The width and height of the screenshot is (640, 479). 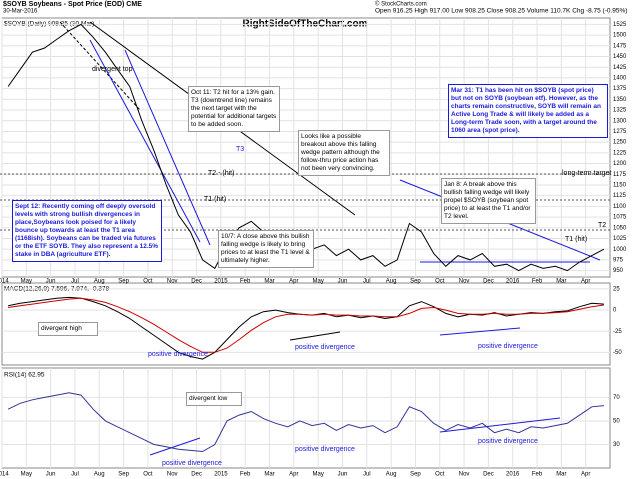 What do you see at coordinates (620, 36) in the screenshot?
I see `y-tick-label: 1500` at bounding box center [620, 36].